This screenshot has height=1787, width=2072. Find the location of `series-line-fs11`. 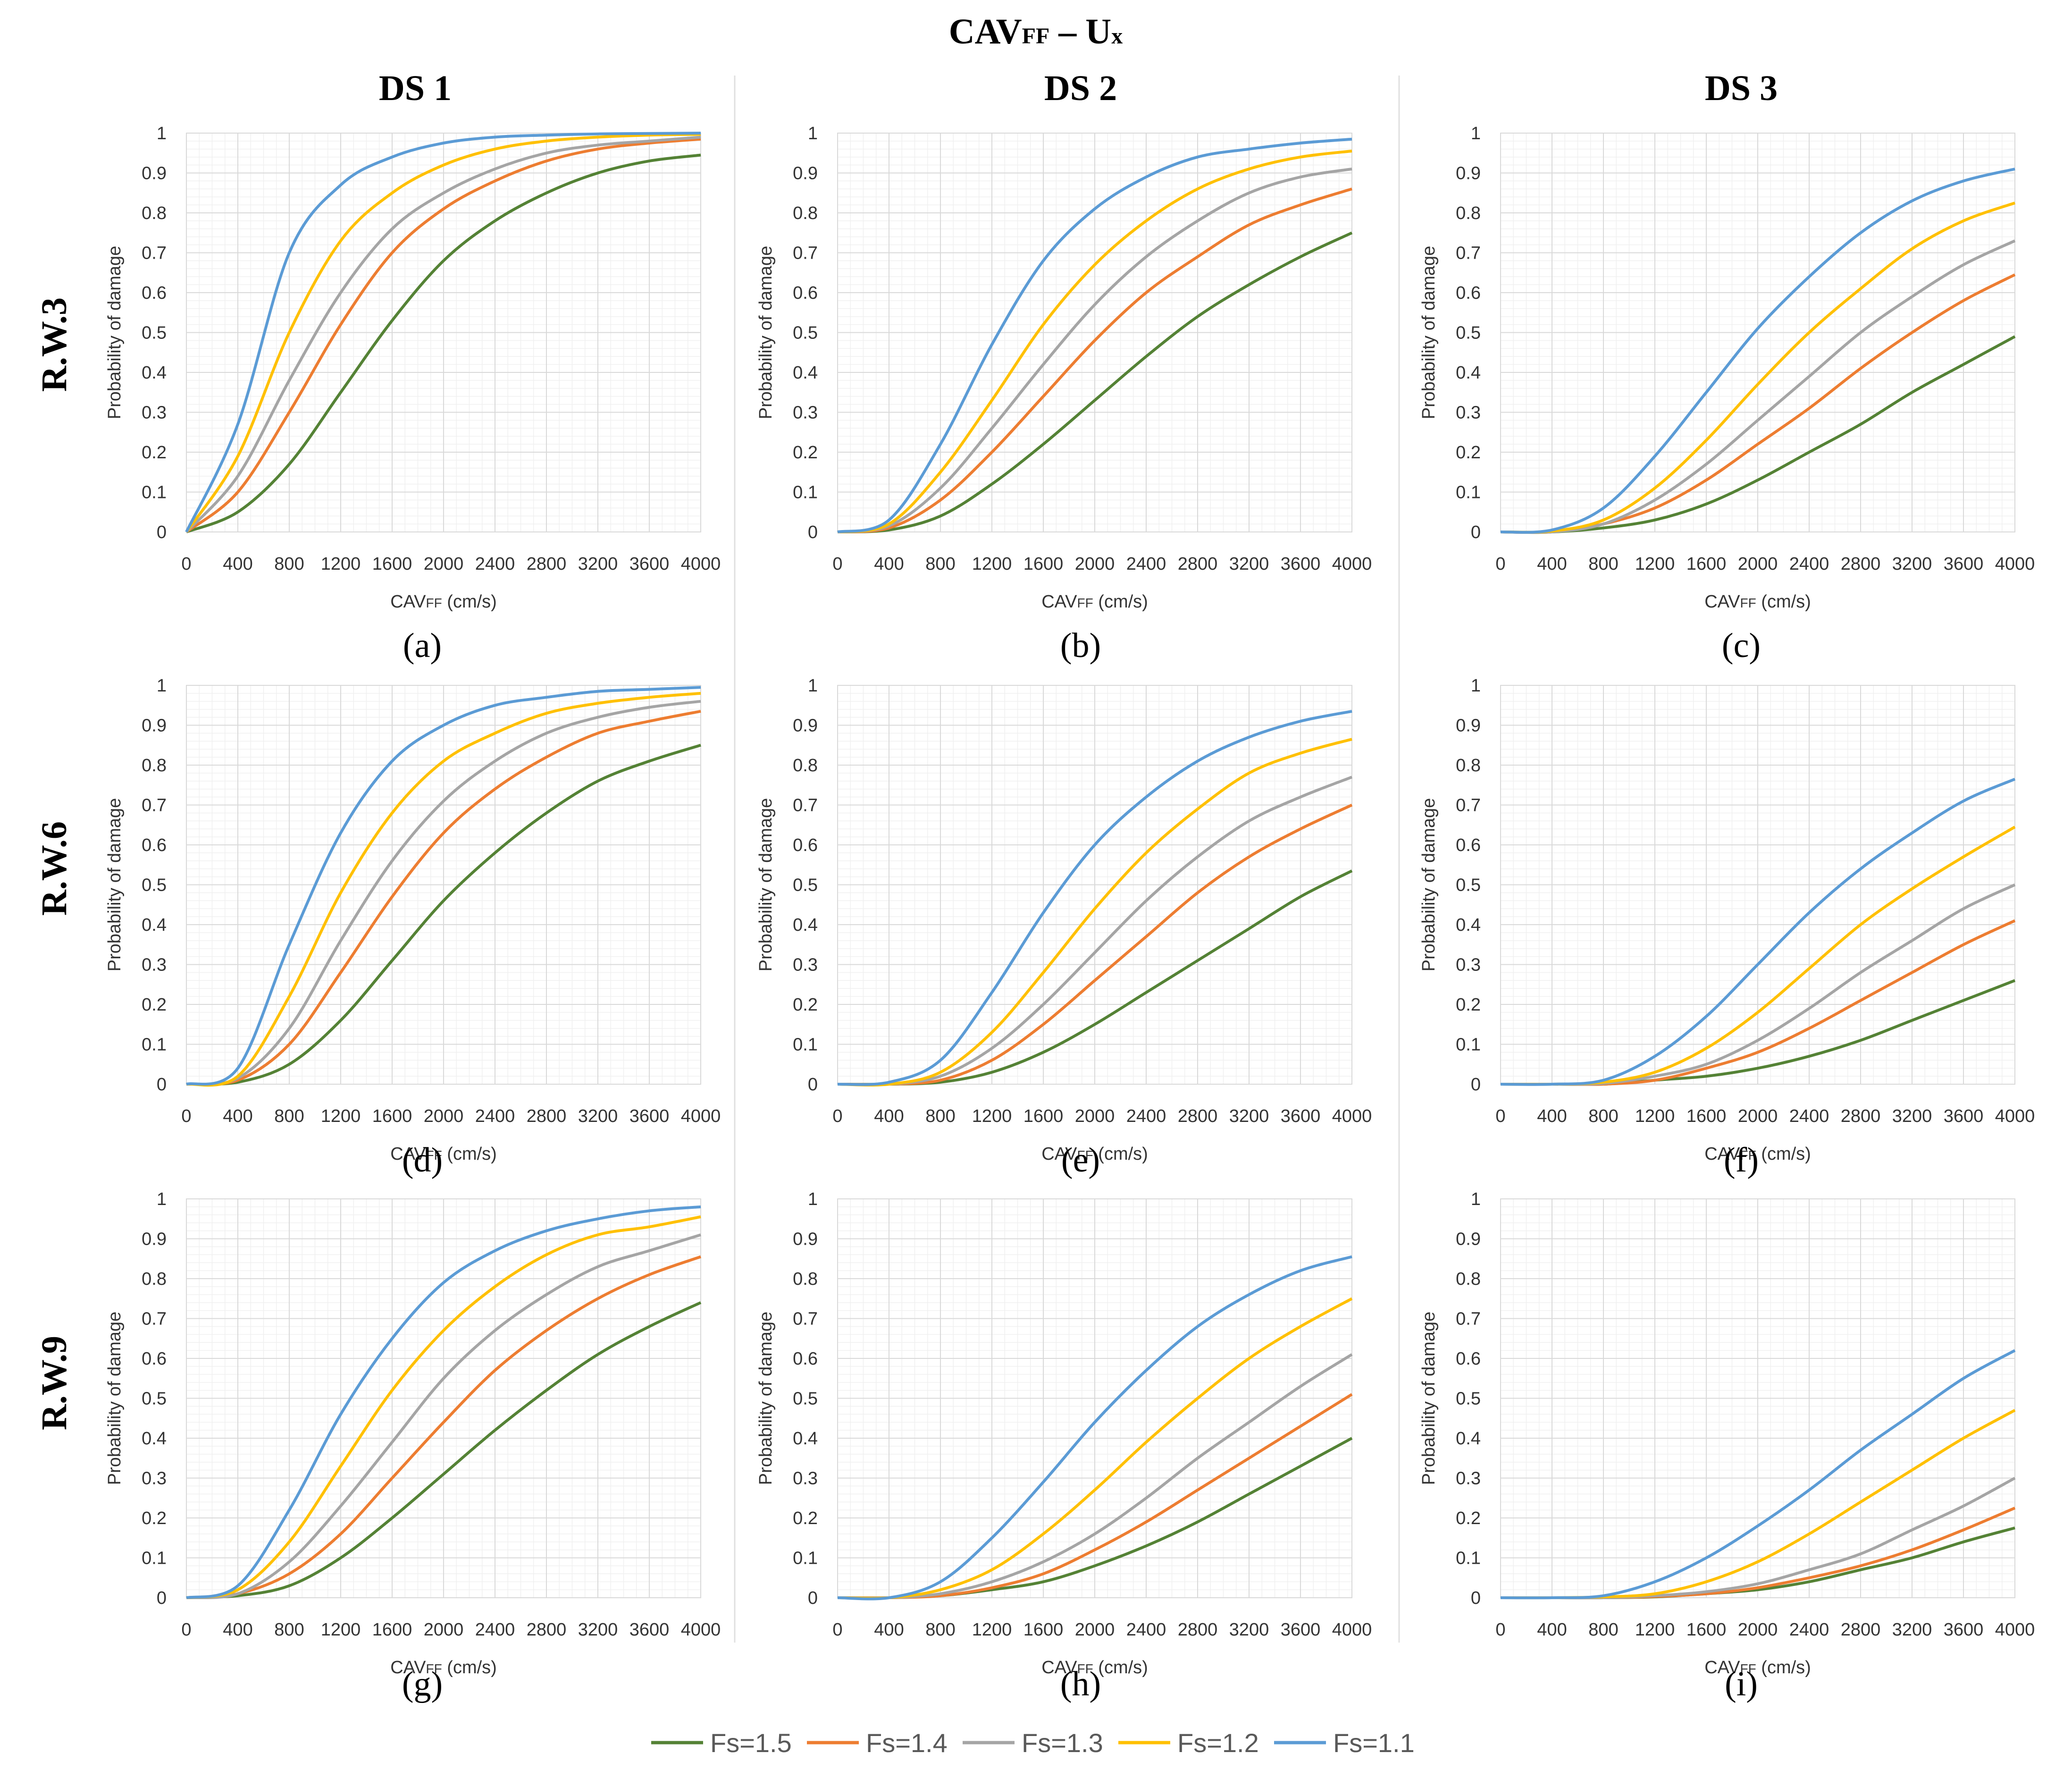

series-line-fs11 is located at coordinates (443, 332).